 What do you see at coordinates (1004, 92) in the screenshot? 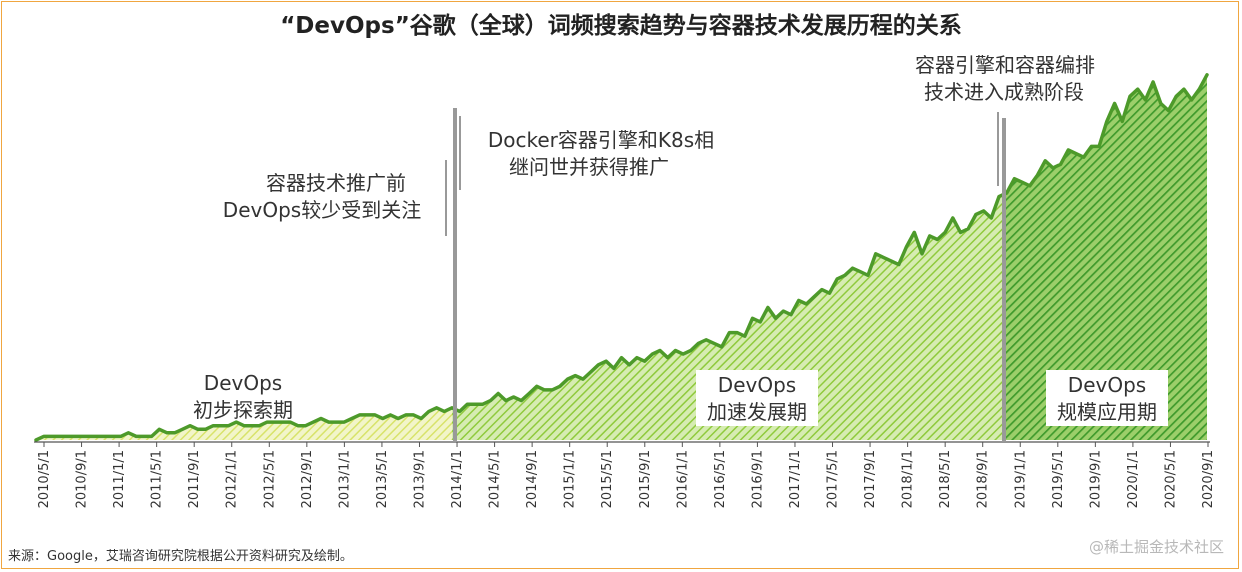
I see `annotation-mature-line2: 技术进入成熟阶段` at bounding box center [1004, 92].